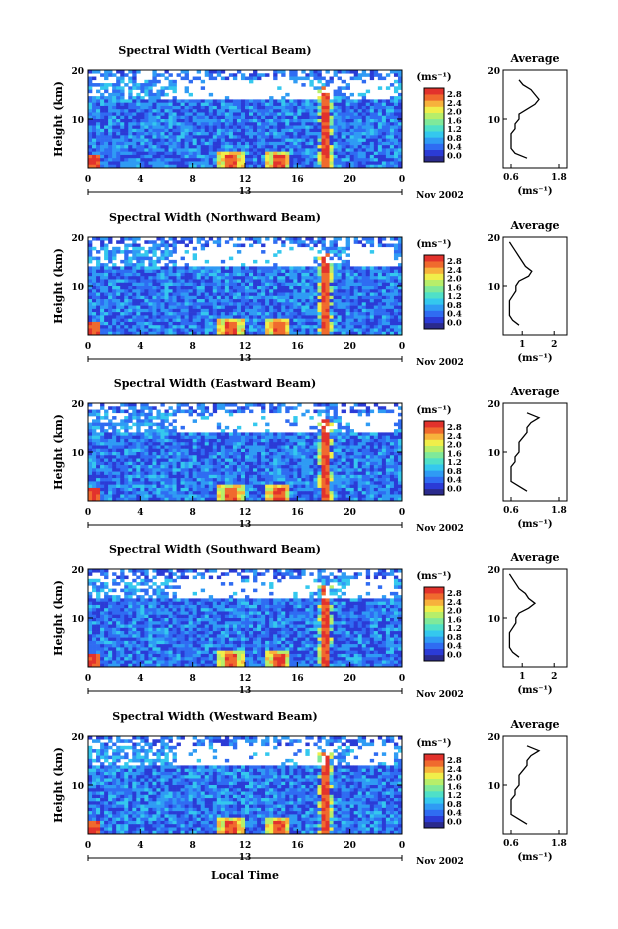 This screenshot has width=618, height=929. Describe the element at coordinates (511, 178) in the screenshot. I see `average-x-tick-label: 0.6` at that location.